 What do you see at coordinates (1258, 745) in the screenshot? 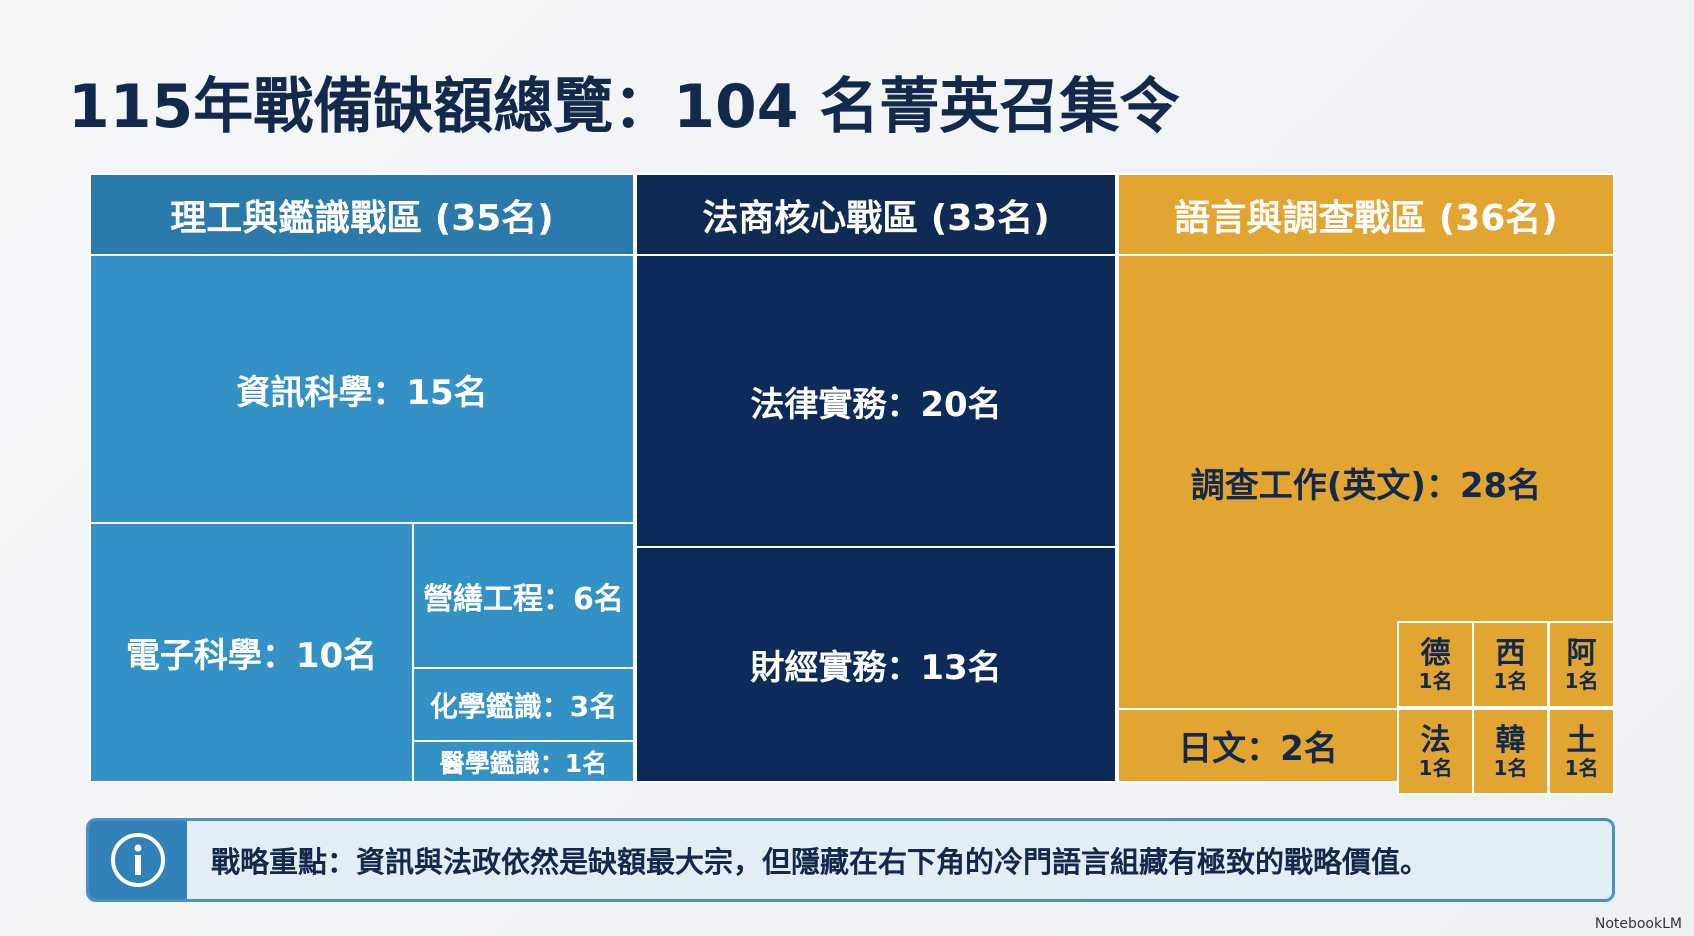
I see `zone-cell: 日文：2名` at bounding box center [1258, 745].